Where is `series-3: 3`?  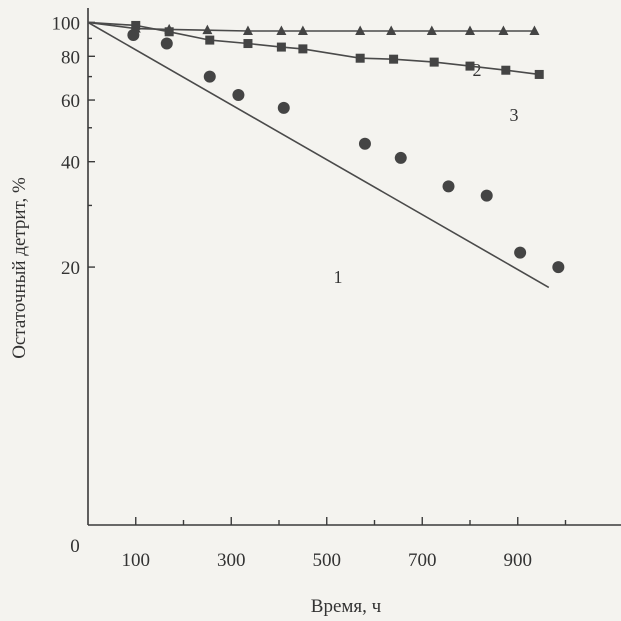 series-3: 3 is located at coordinates (315, 72).